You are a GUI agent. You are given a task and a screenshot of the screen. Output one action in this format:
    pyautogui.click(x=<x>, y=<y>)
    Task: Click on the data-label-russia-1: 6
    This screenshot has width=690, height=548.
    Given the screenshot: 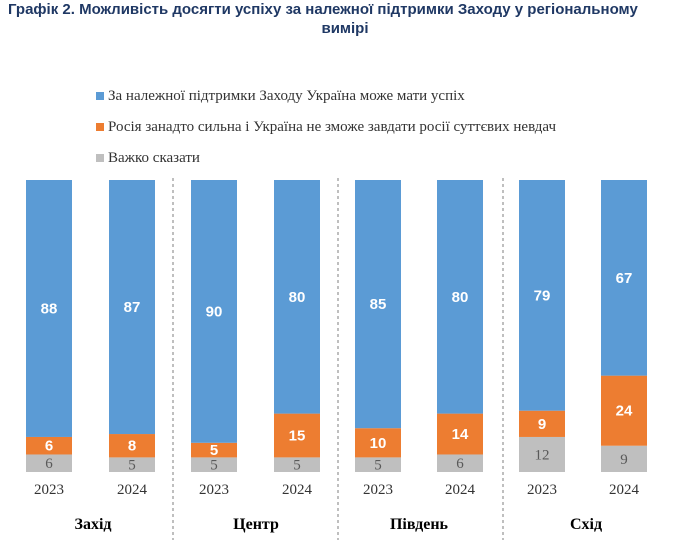 What is the action you would take?
    pyautogui.click(x=49, y=446)
    